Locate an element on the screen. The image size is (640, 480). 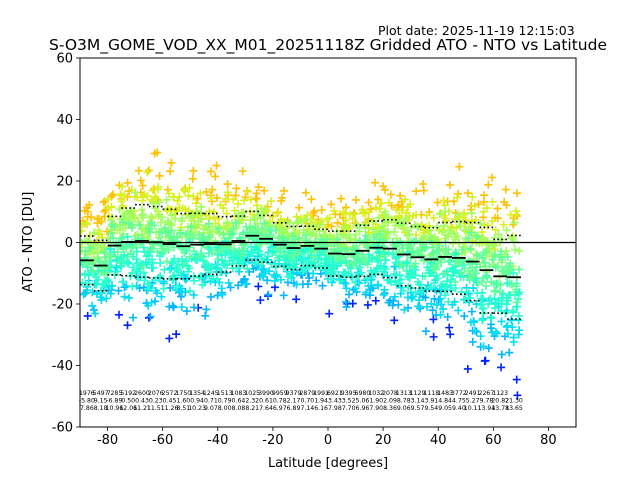
stats-table-cell: 7.90 is located at coordinates (376, 408).